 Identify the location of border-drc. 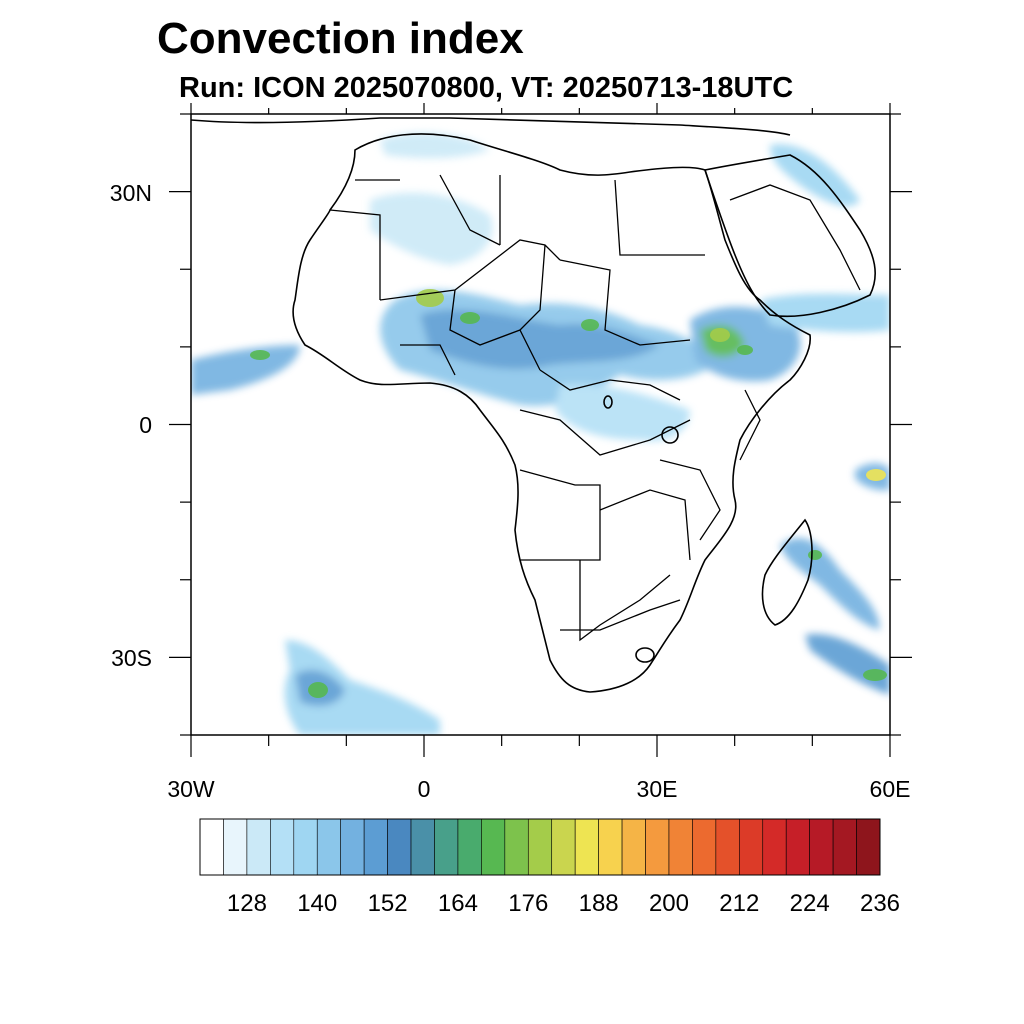
(605, 432).